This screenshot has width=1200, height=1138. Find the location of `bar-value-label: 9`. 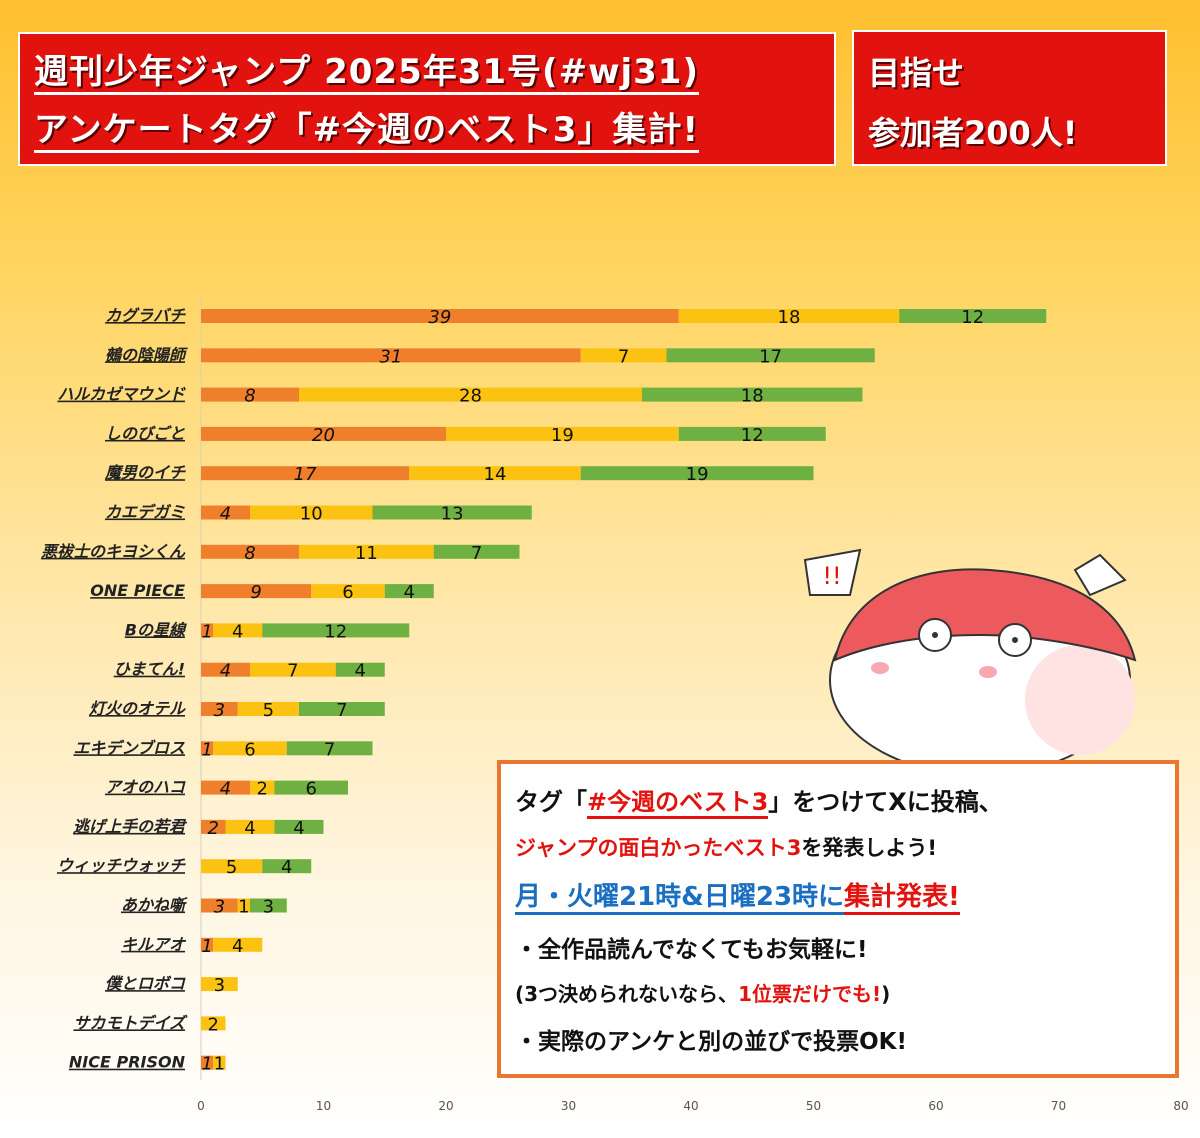

bar-value-label: 9 is located at coordinates (255, 592).